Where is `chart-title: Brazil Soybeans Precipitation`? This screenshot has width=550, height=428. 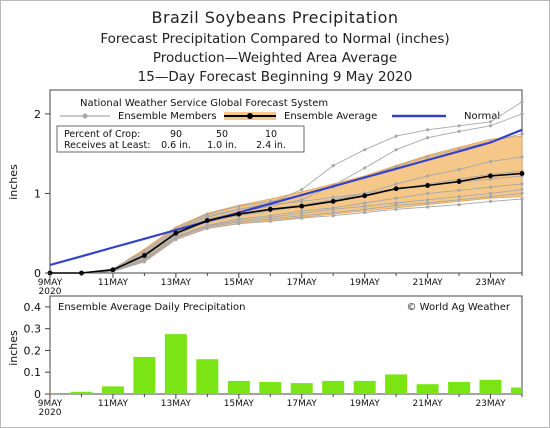 chart-title: Brazil Soybeans Precipitation is located at coordinates (275, 17).